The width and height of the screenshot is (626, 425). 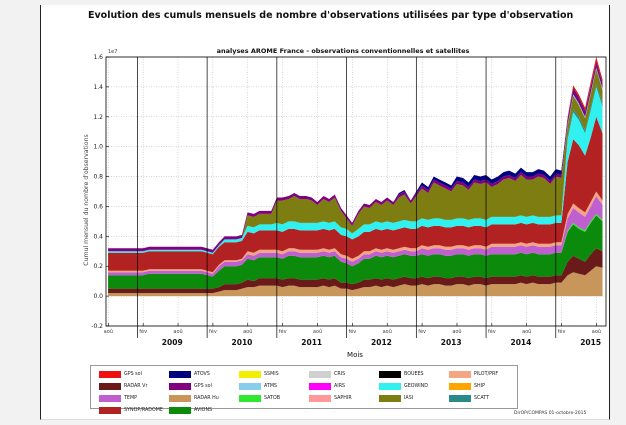 I want to click on x-axis-label: Mois, so click(x=355, y=355).